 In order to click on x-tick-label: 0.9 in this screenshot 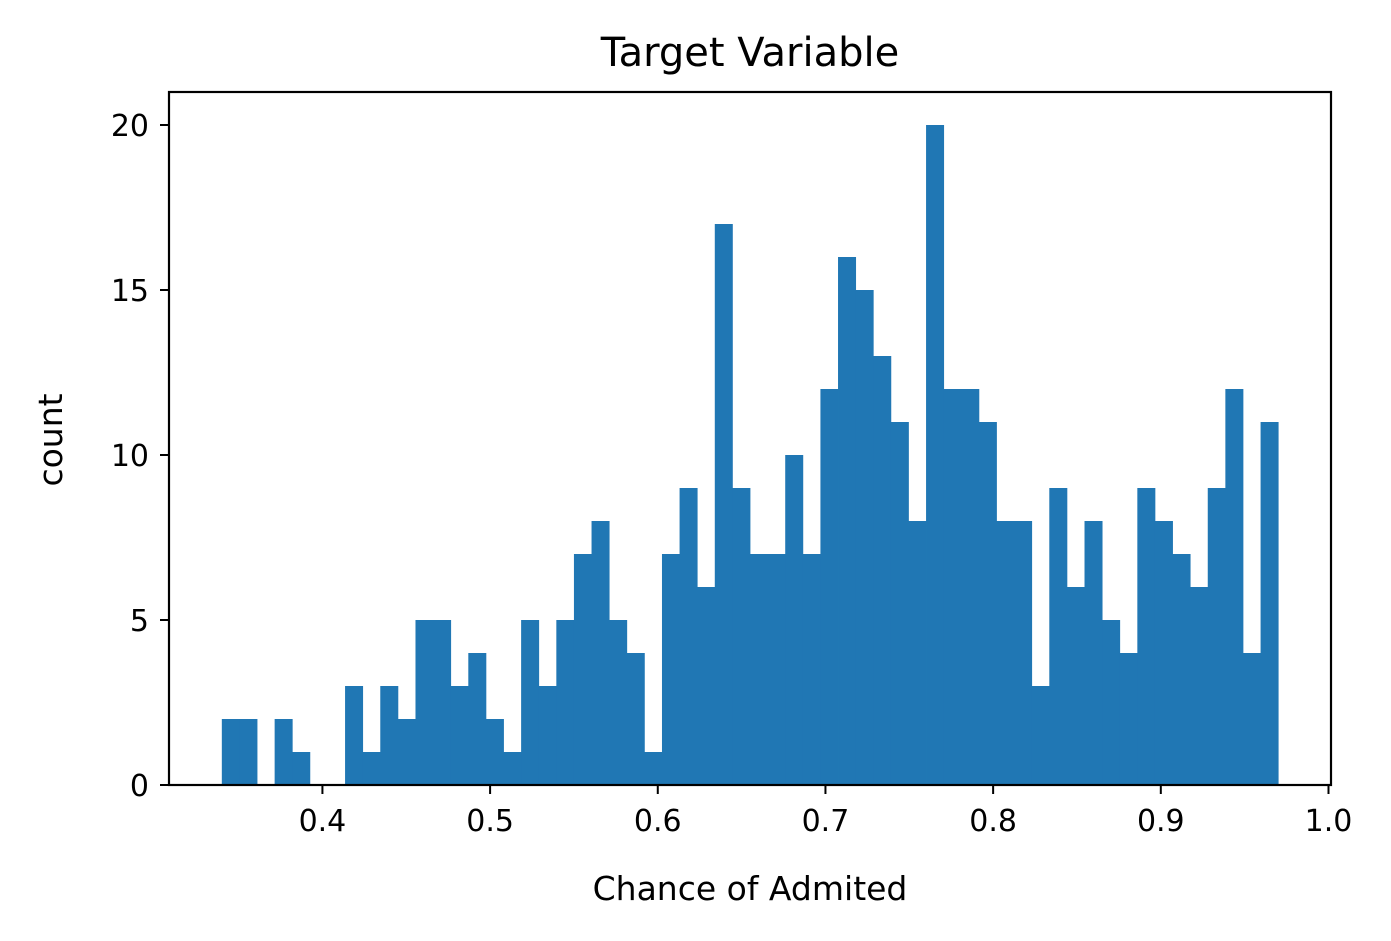, I will do `click(1161, 821)`.